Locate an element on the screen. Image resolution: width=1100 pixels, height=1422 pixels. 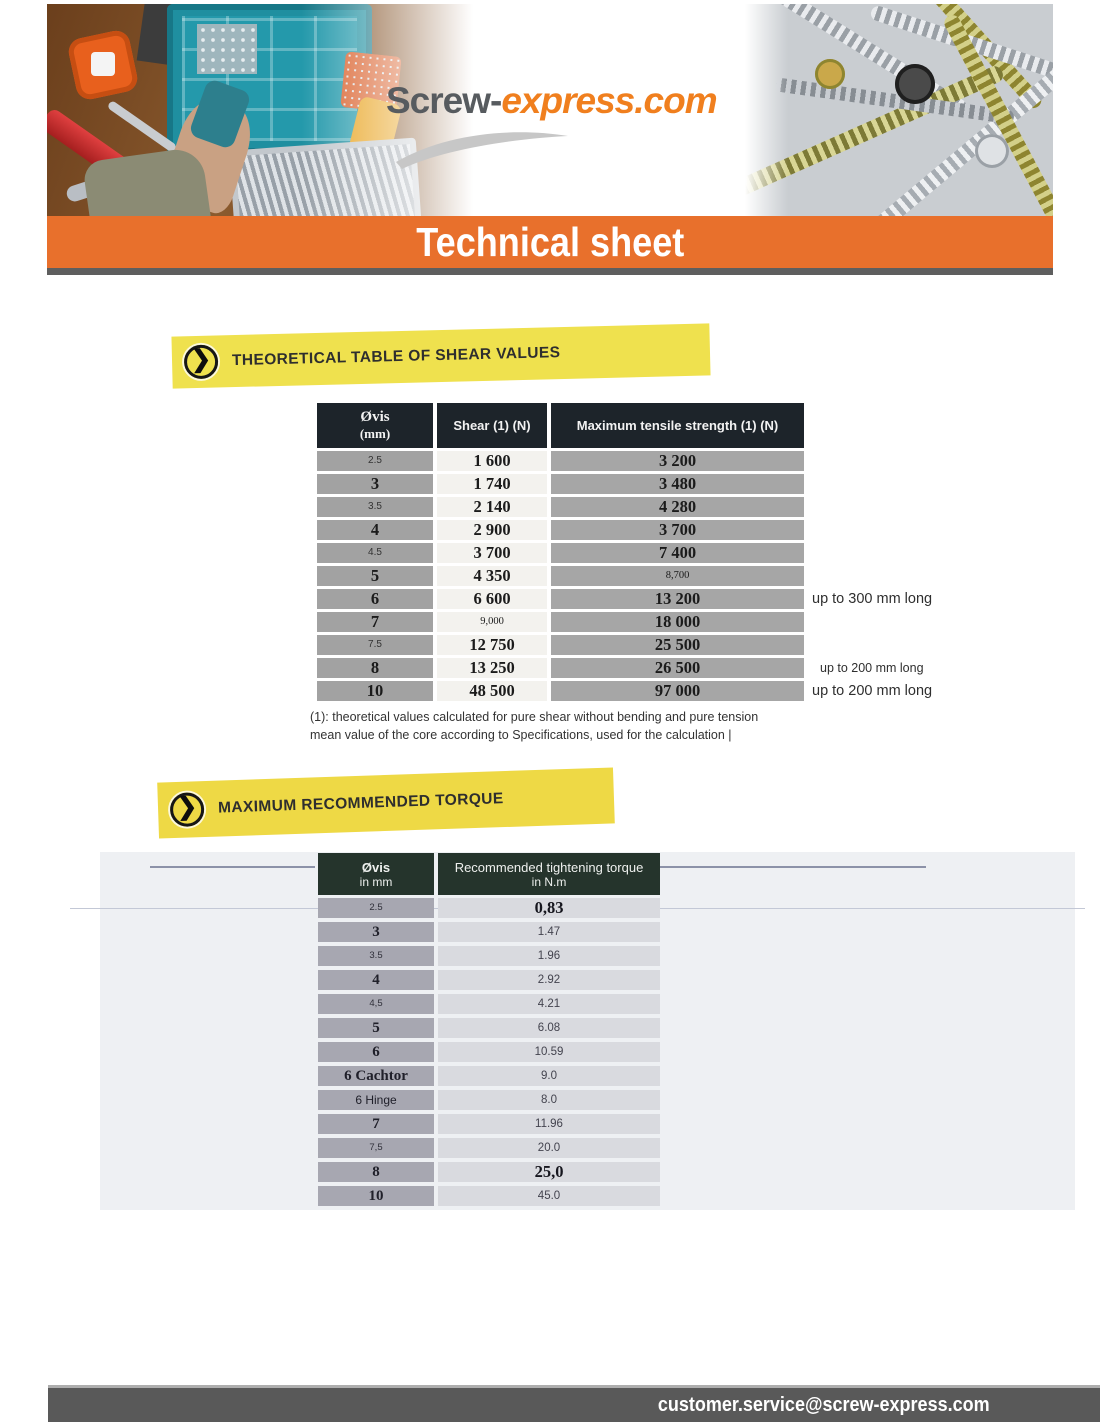
header-tensile-label: Maximum tensile strength (1) (N) is located at coordinates (677, 425).